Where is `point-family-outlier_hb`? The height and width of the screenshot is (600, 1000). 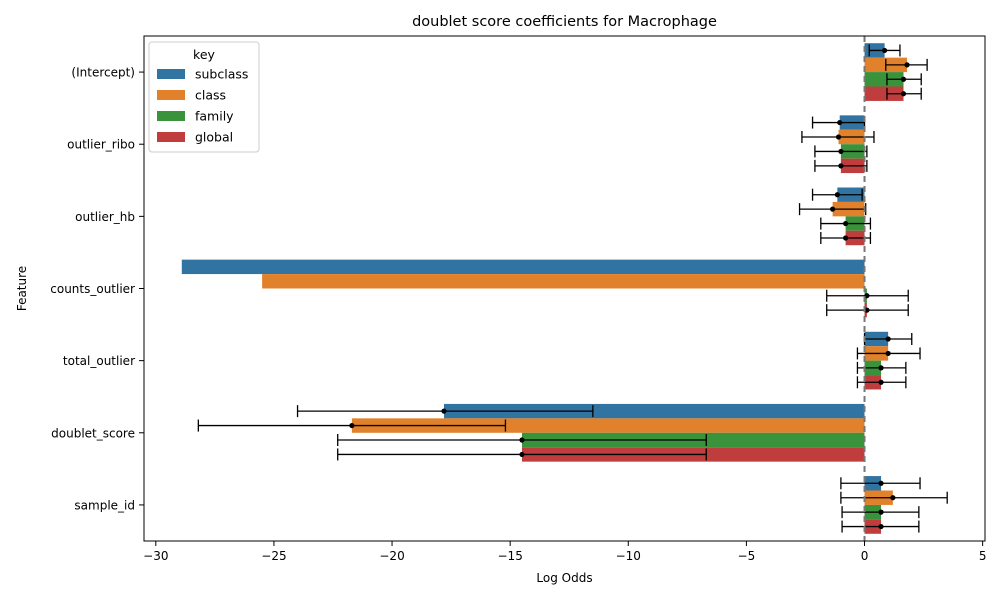
point-family-outlier_hb is located at coordinates (846, 223).